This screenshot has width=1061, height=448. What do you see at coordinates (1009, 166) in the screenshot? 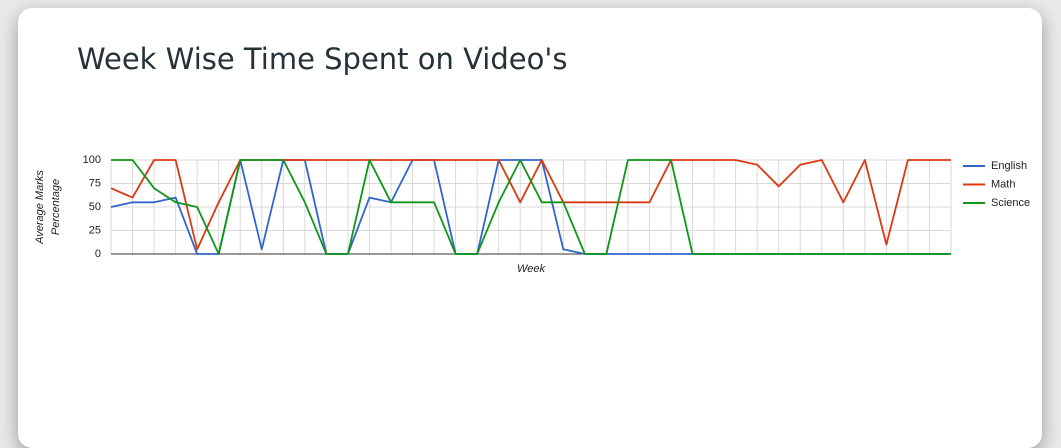
I see `legend-label: English` at bounding box center [1009, 166].